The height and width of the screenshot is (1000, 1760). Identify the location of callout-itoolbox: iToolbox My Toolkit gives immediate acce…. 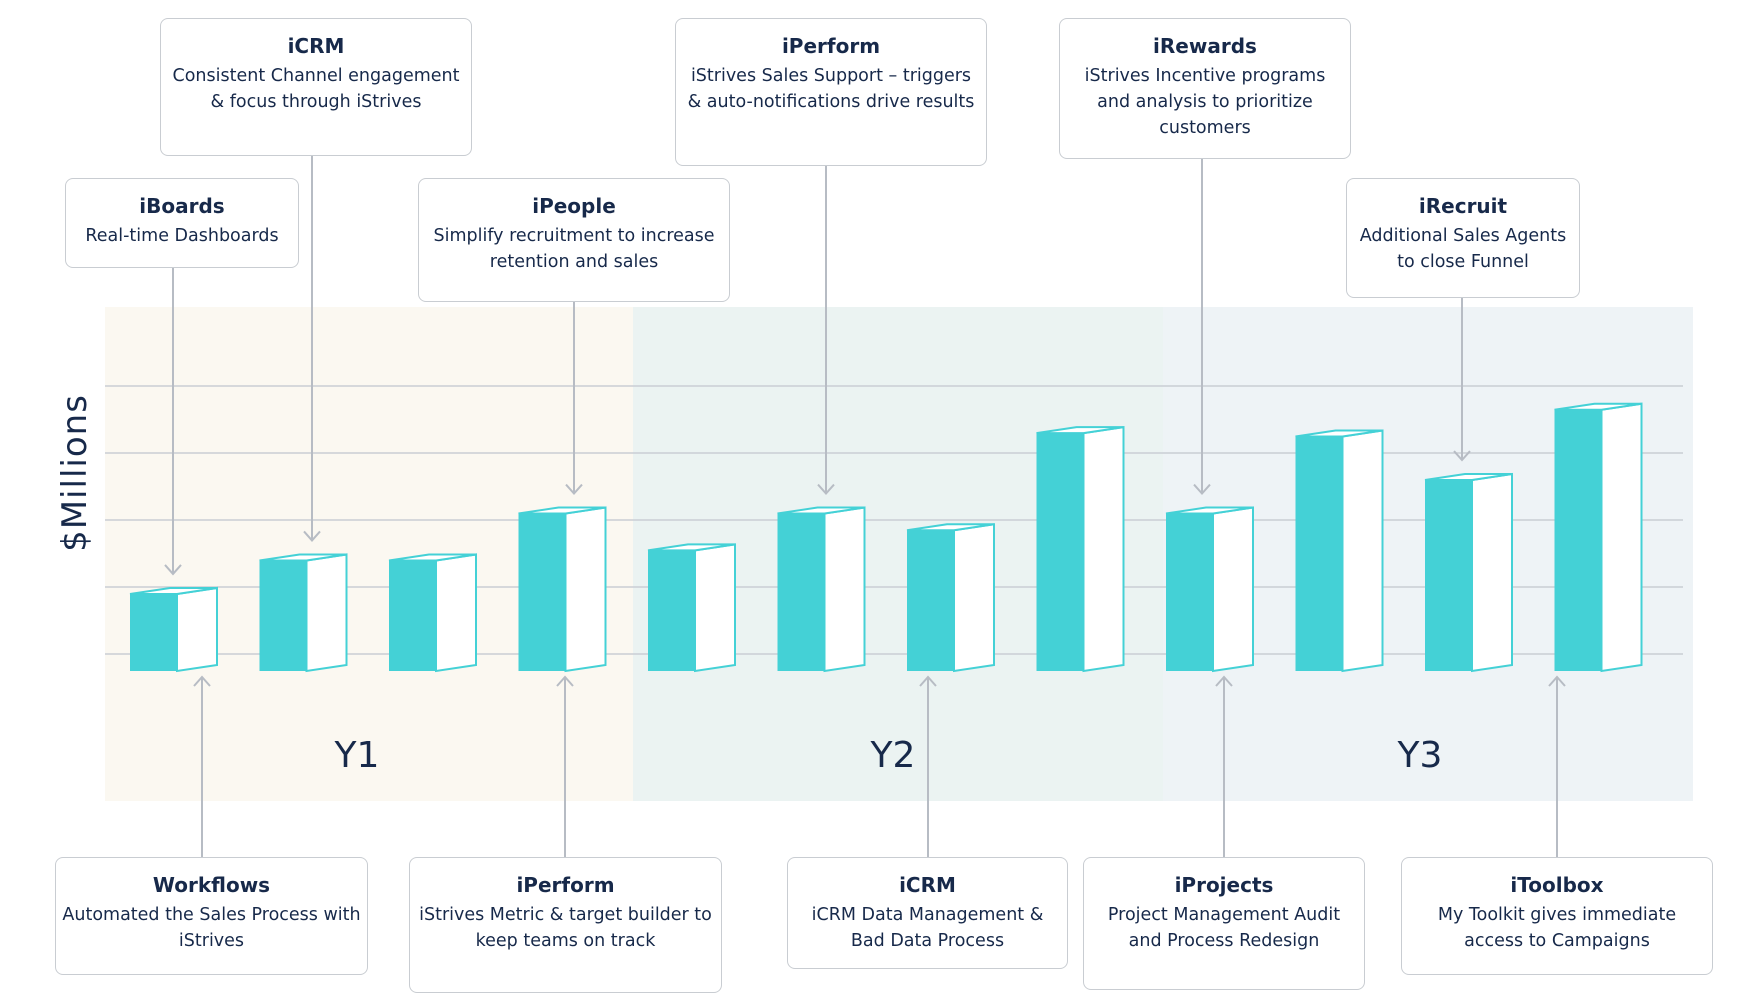
(1557, 916).